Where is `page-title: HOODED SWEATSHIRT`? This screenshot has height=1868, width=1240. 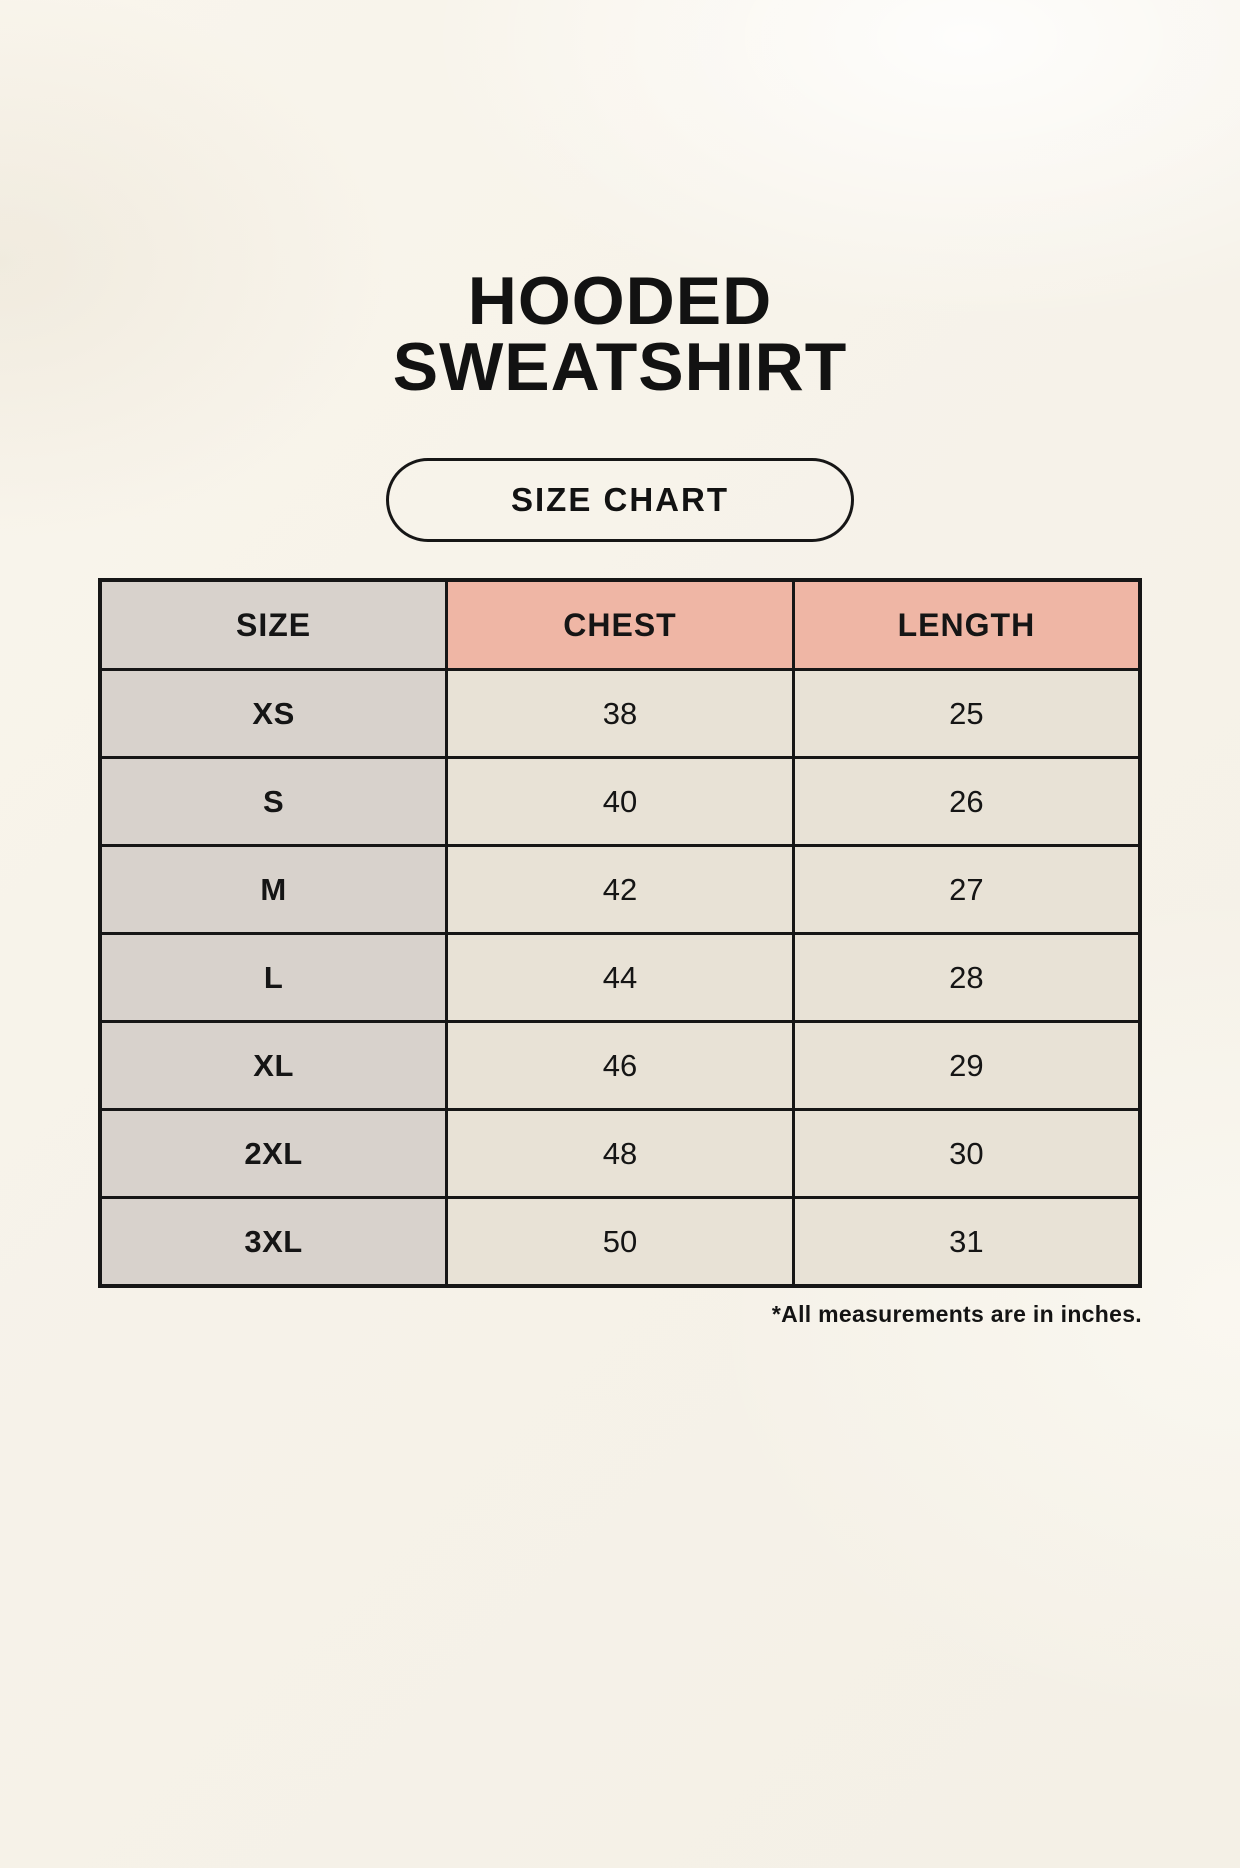
page-title: HOODED SWEATSHIRT is located at coordinates (620, 334).